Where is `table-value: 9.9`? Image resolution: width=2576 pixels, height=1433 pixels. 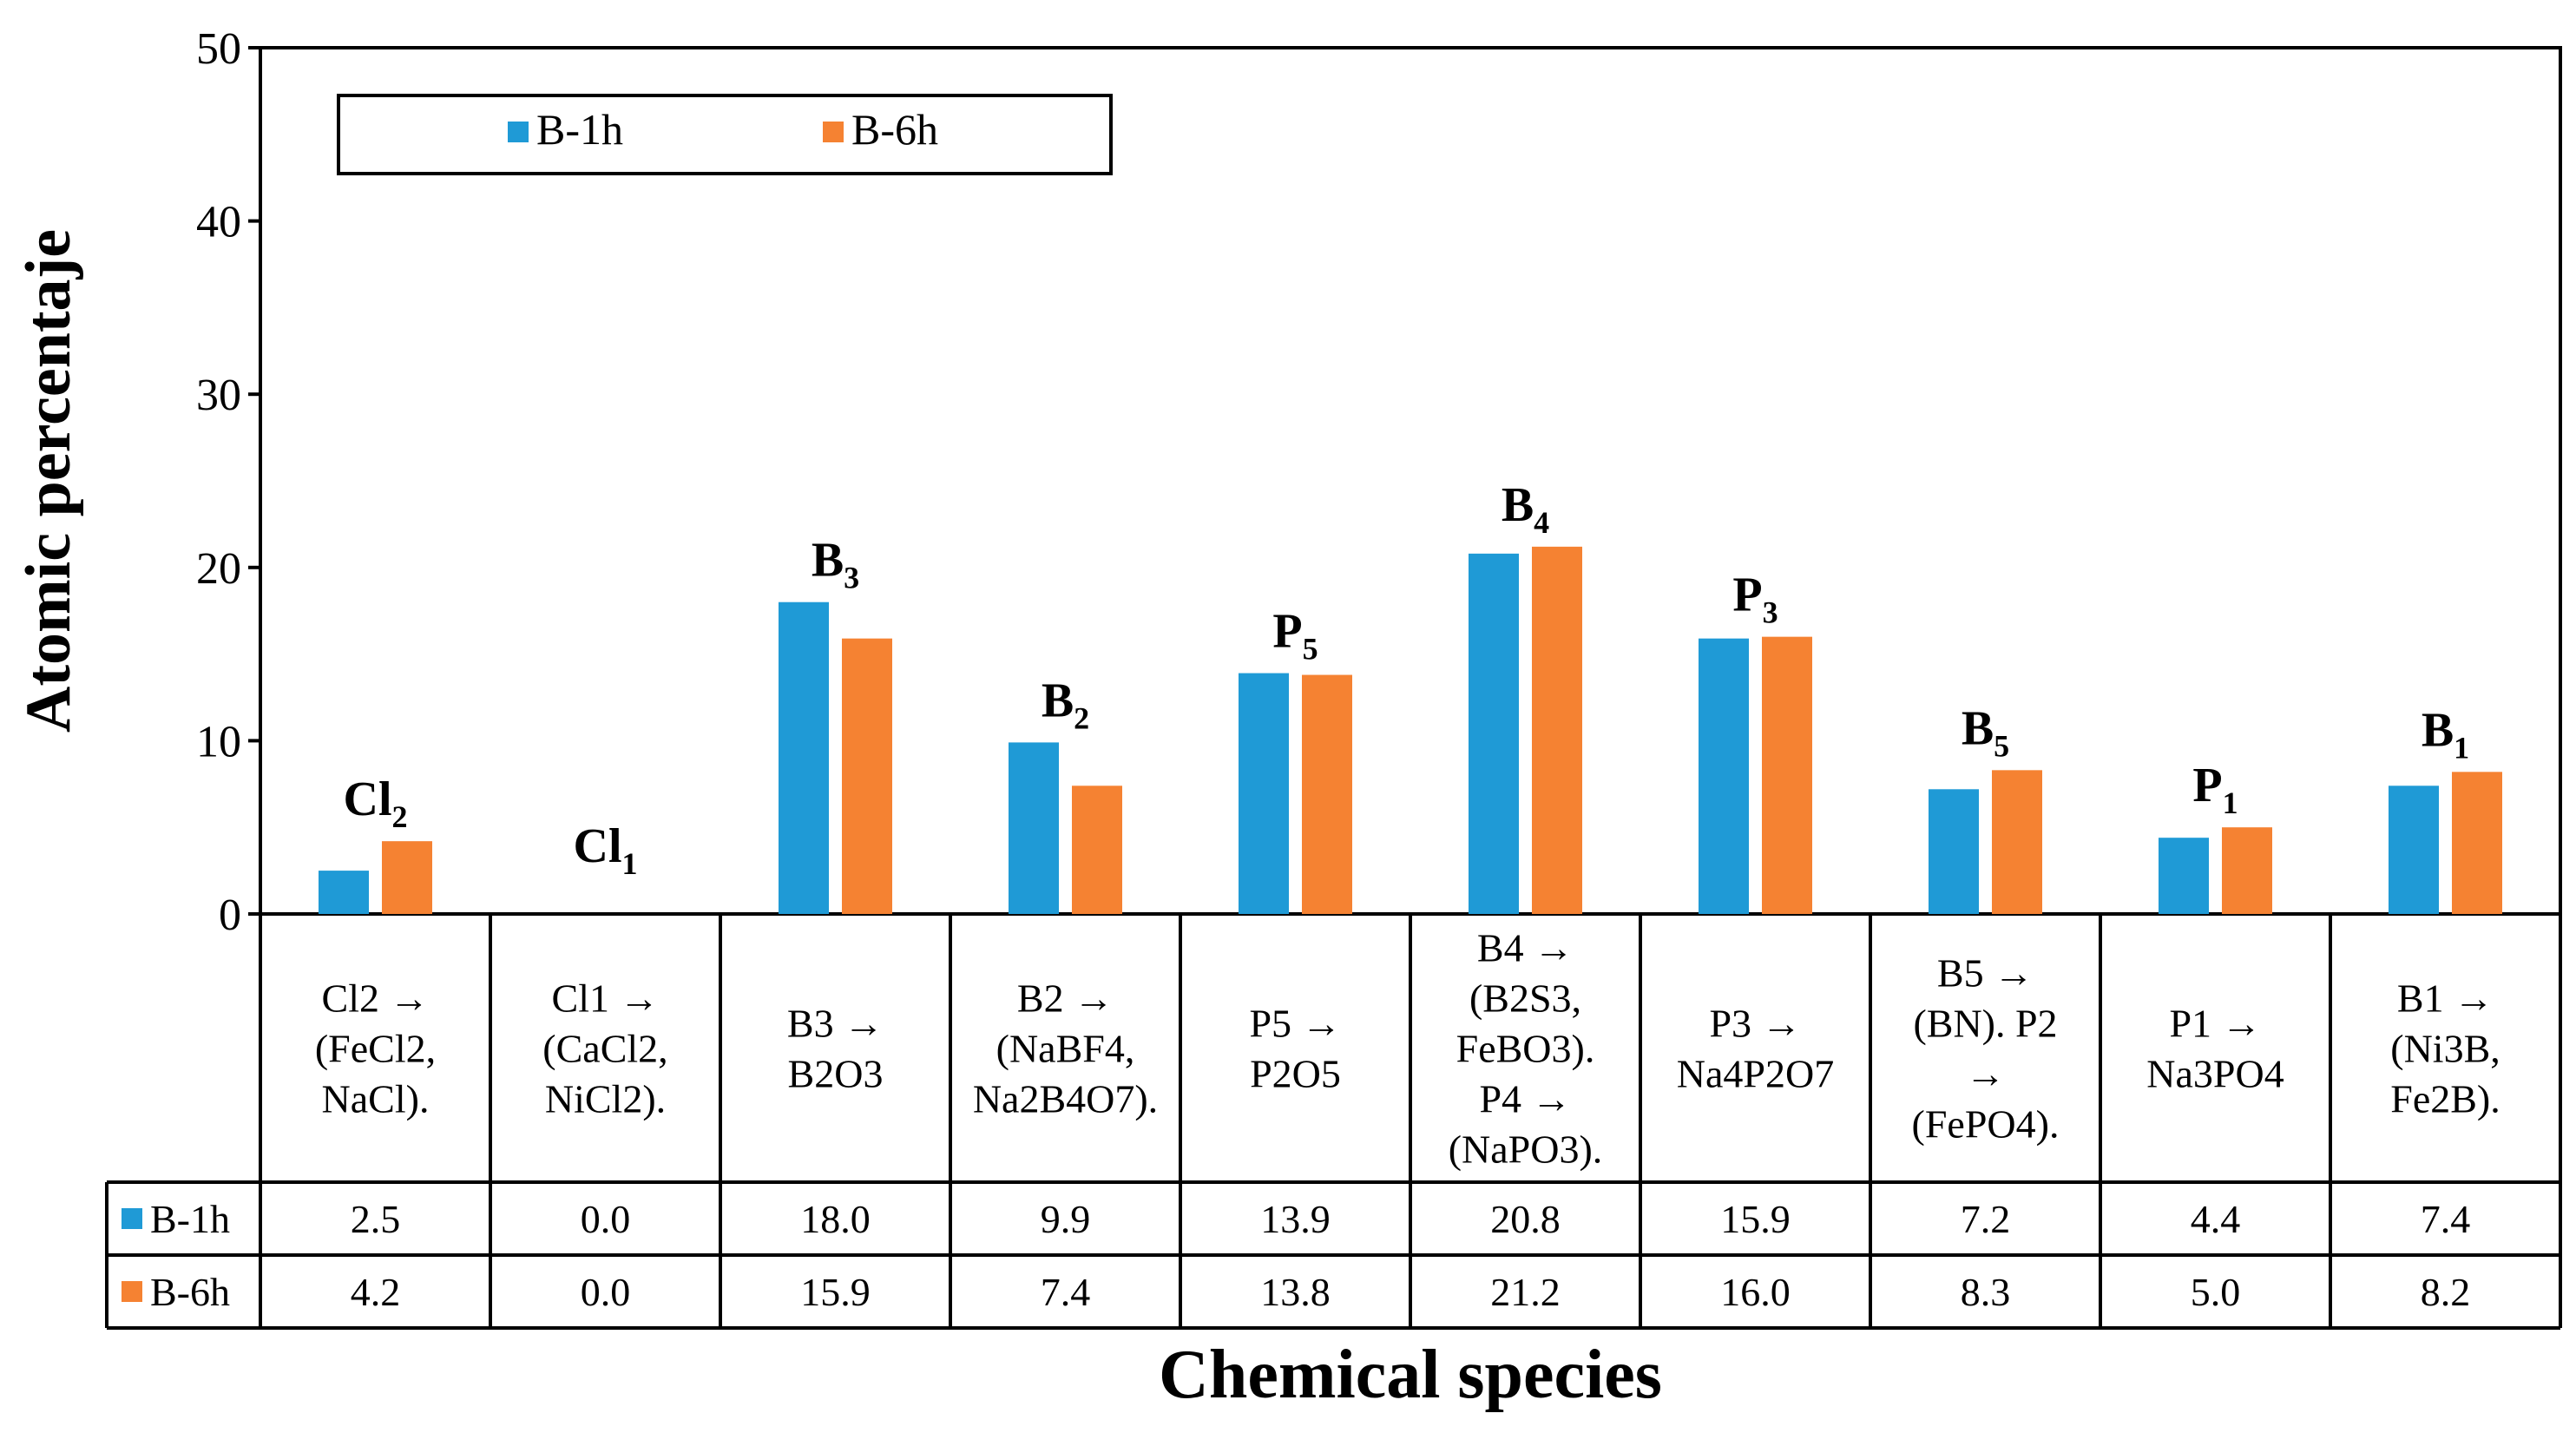 table-value: 9.9 is located at coordinates (1066, 1219).